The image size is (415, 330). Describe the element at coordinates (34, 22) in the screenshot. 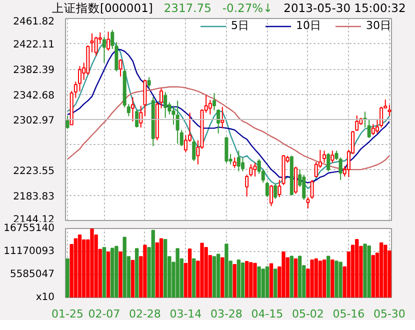

I see `y-tick-label: 2461.82` at that location.